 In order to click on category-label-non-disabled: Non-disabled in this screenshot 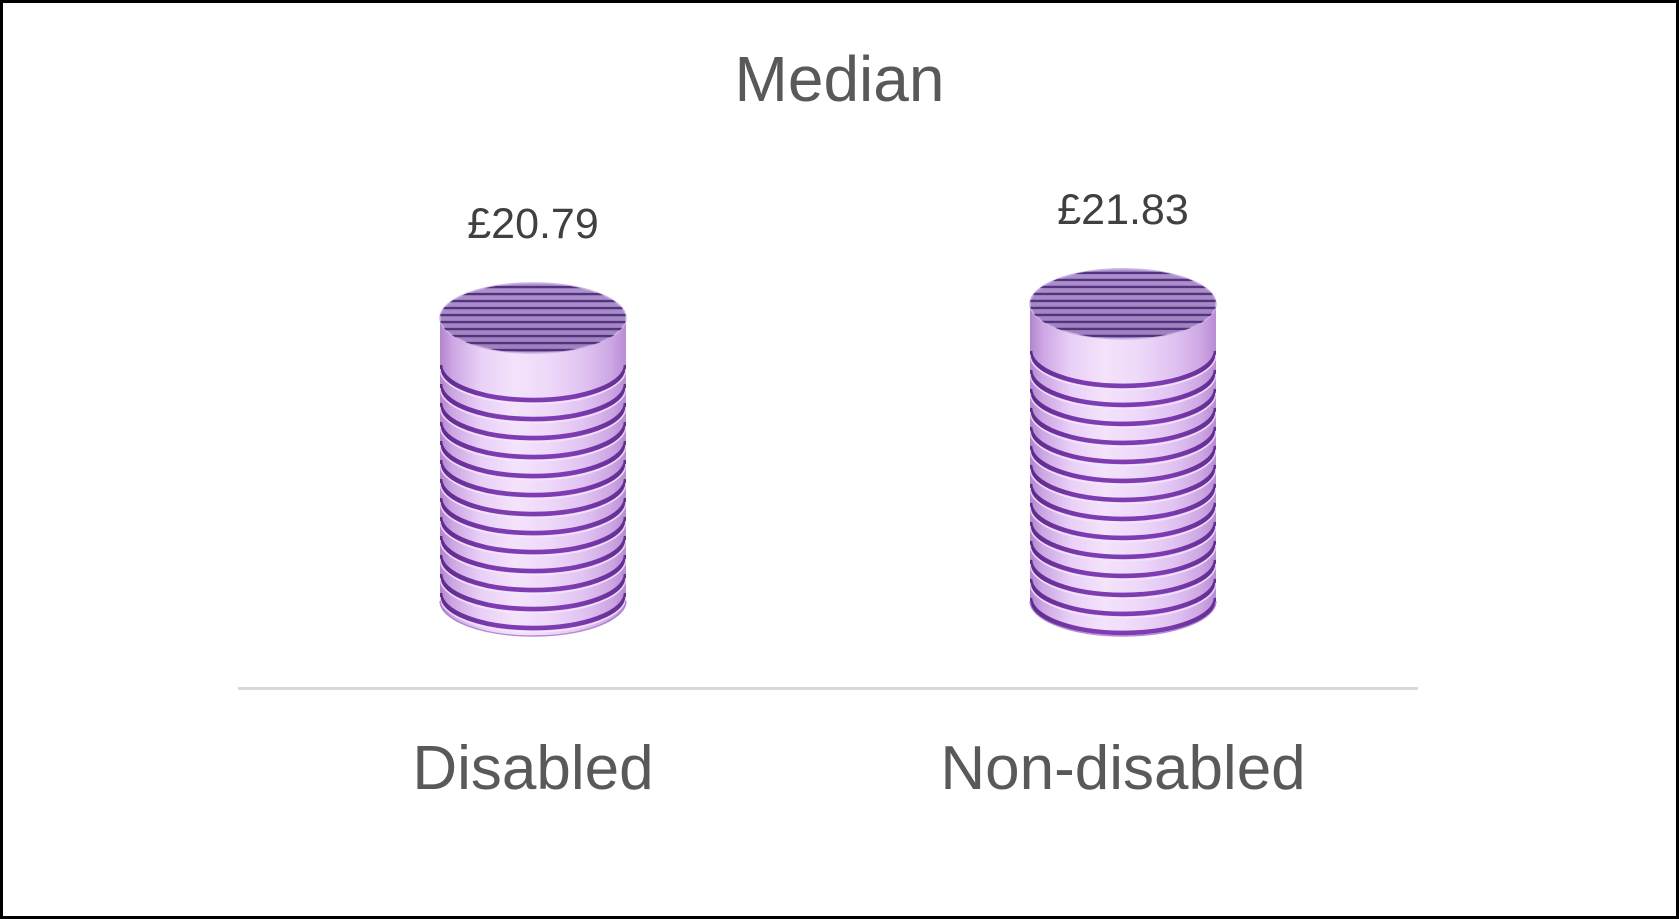, I will do `click(1123, 768)`.